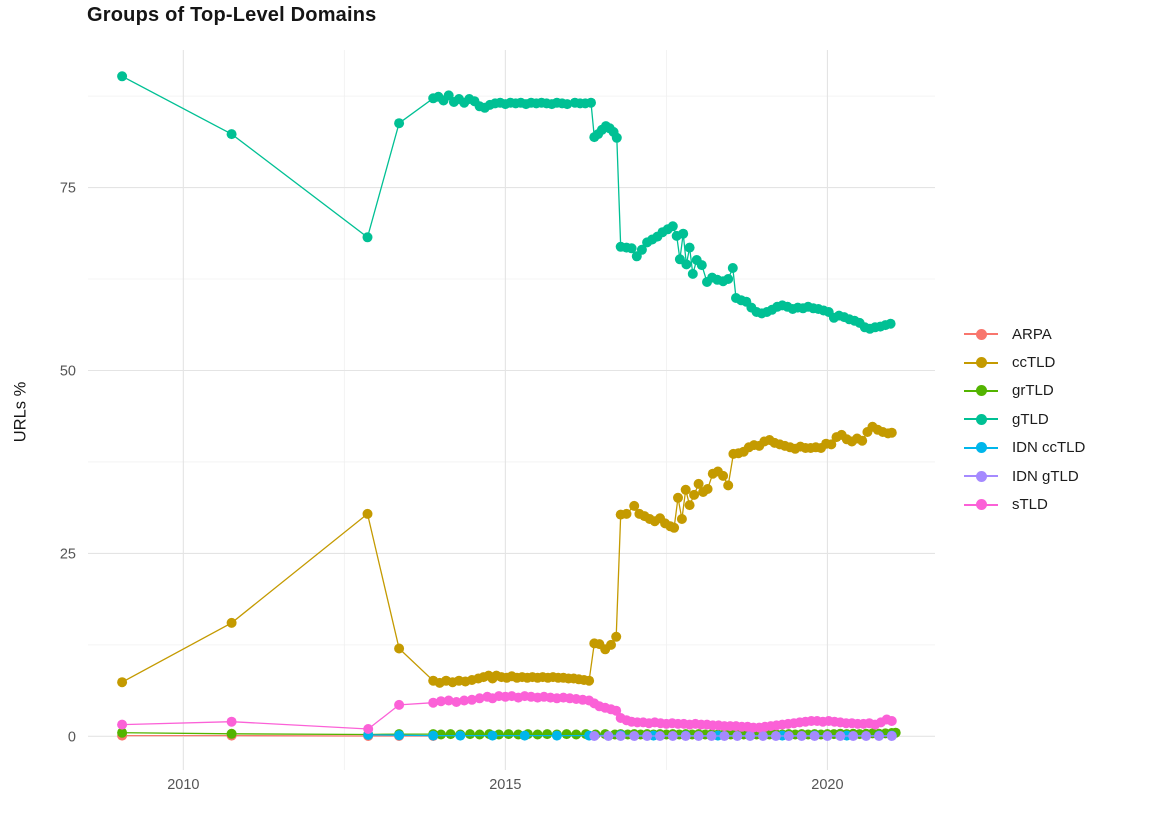 This screenshot has height=827, width=1164. I want to click on series-arpa, so click(278, 735).